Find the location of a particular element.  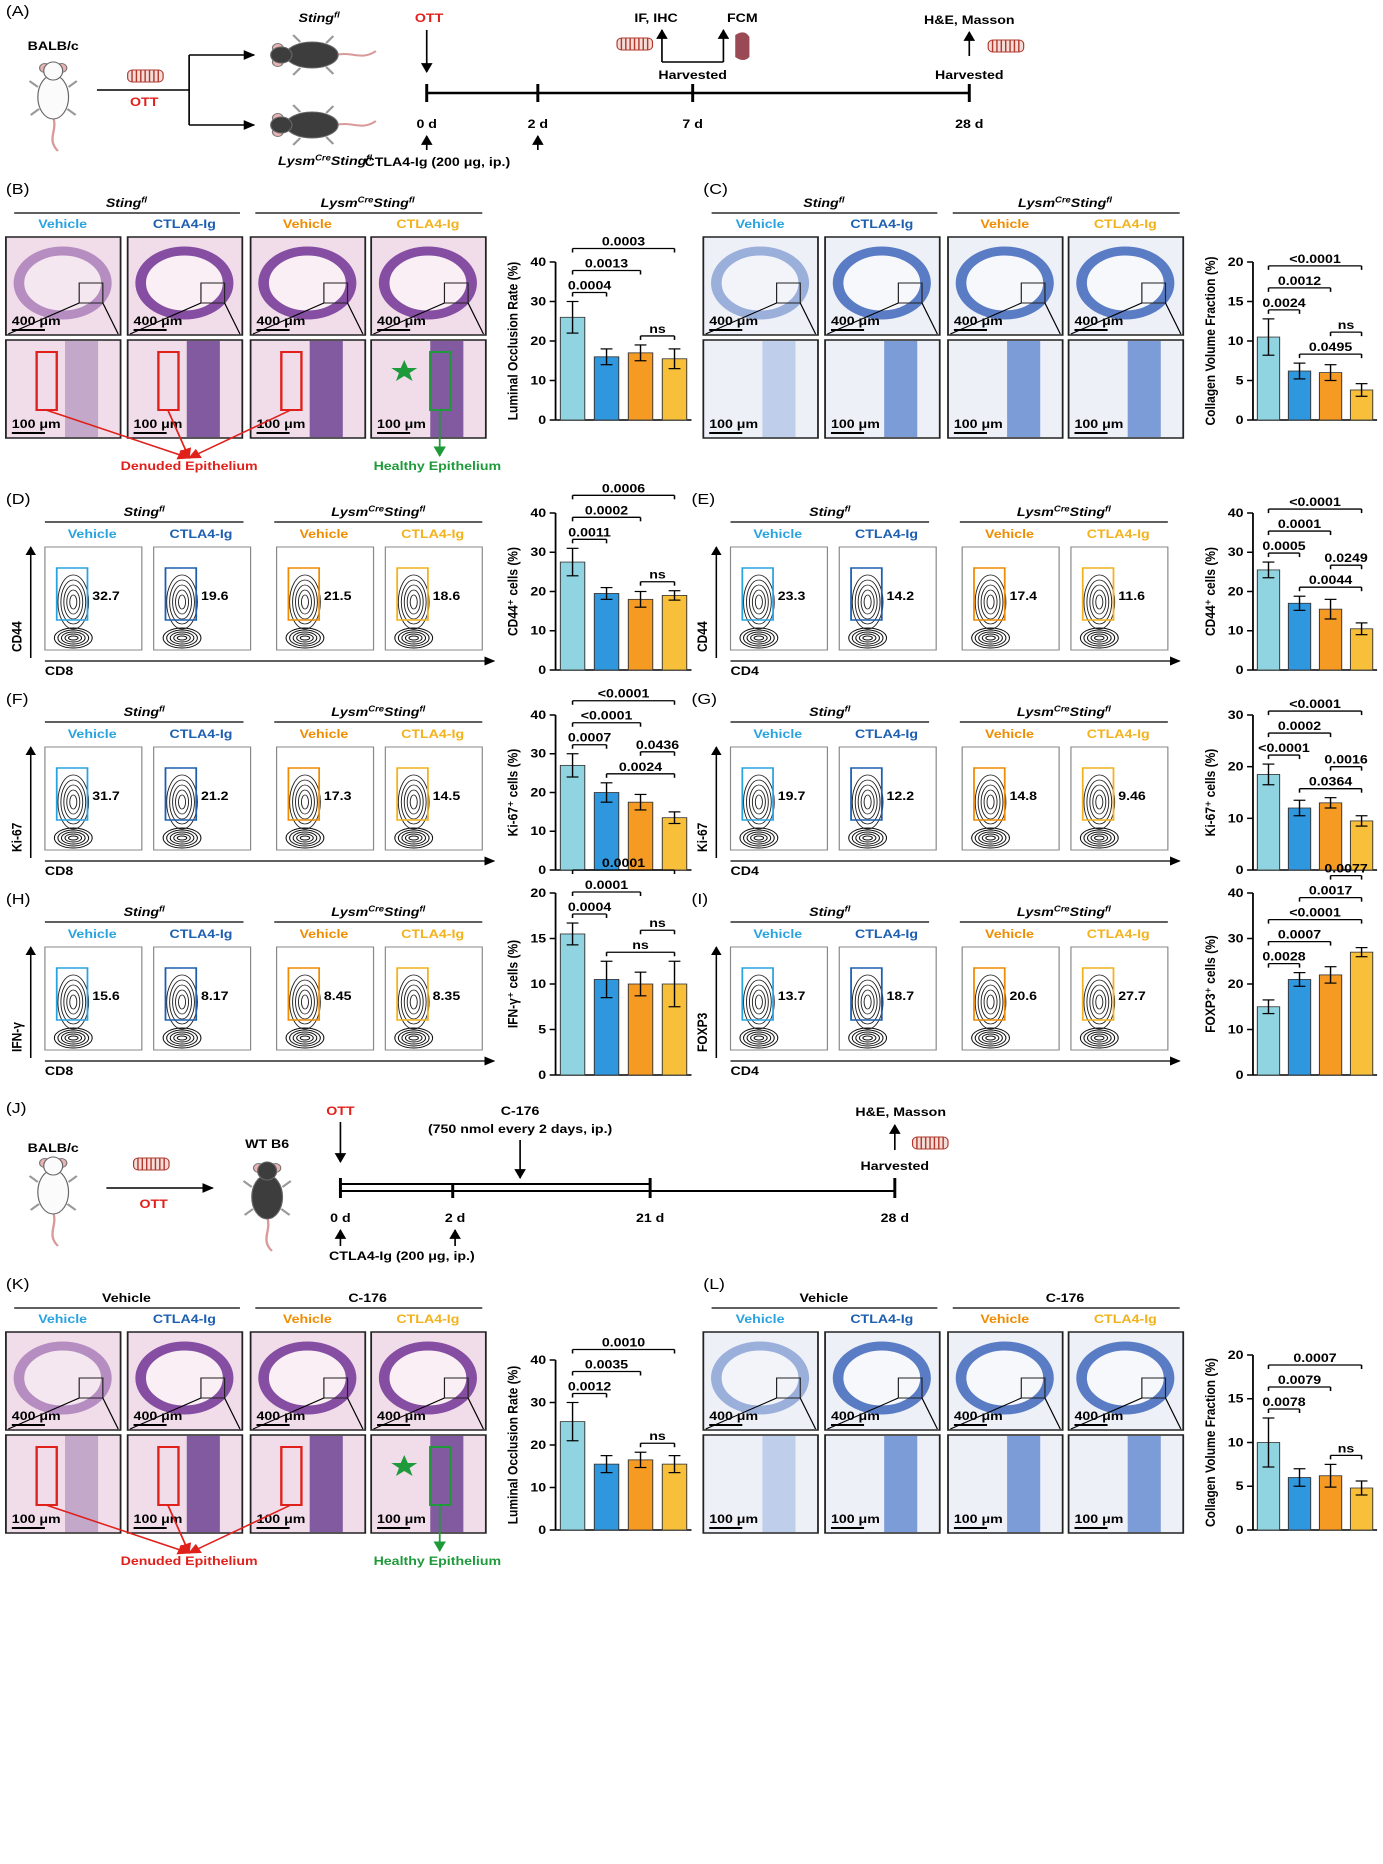

tail is located at coordinates (356, 53).